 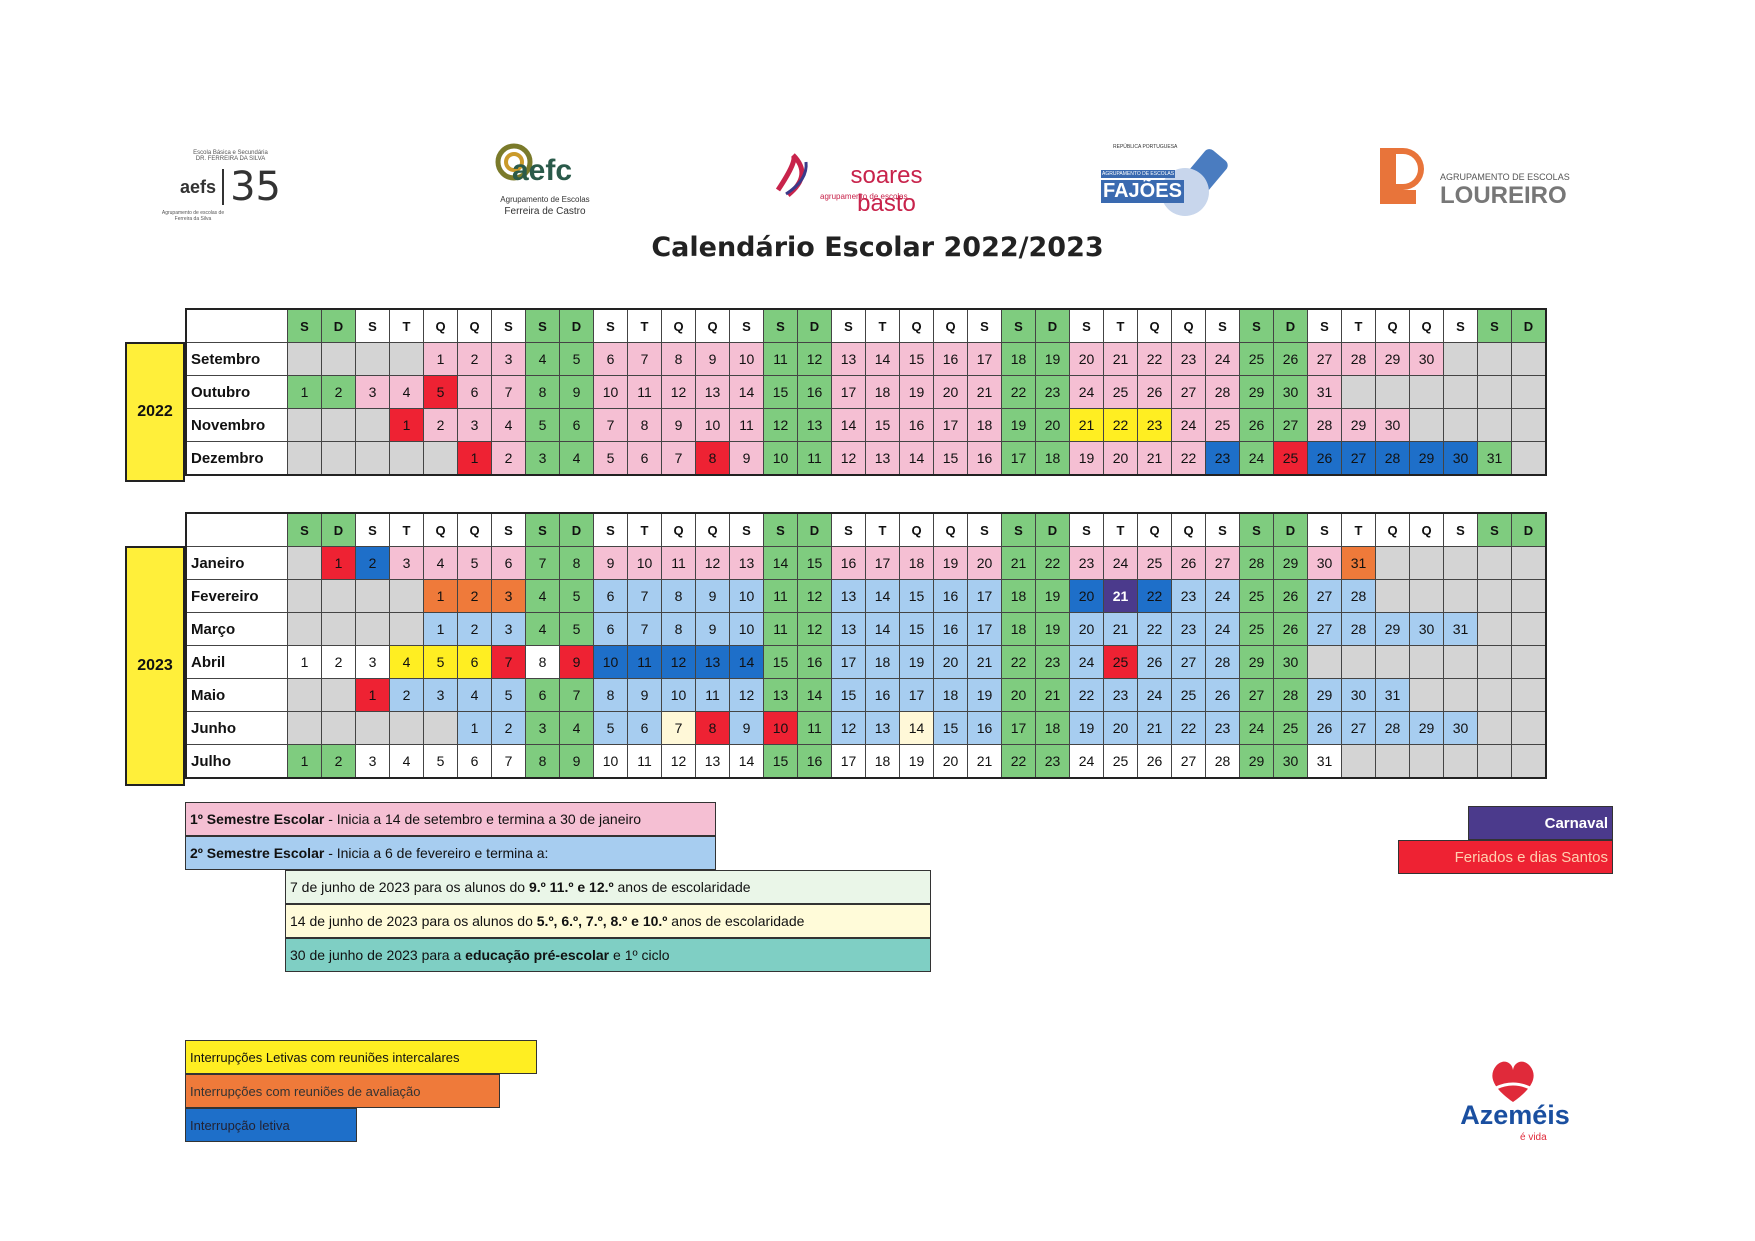 What do you see at coordinates (877, 247) in the screenshot?
I see `page-title: Calendário Escolar 2022/2023` at bounding box center [877, 247].